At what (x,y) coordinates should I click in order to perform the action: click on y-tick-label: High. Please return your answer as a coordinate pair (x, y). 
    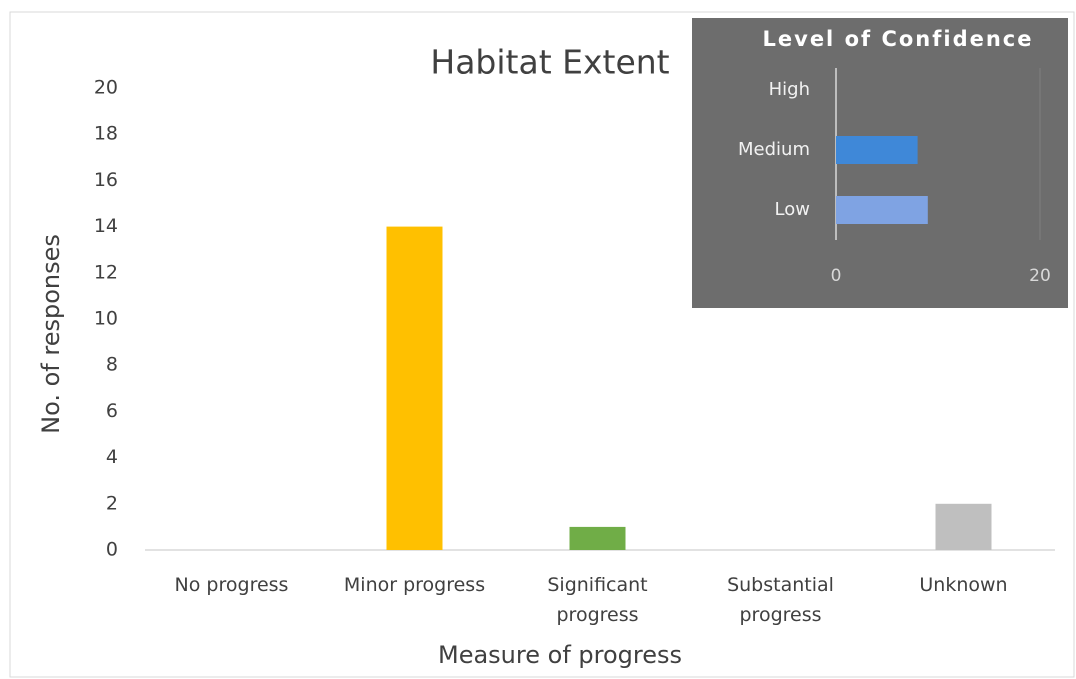
    Looking at the image, I should click on (789, 89).